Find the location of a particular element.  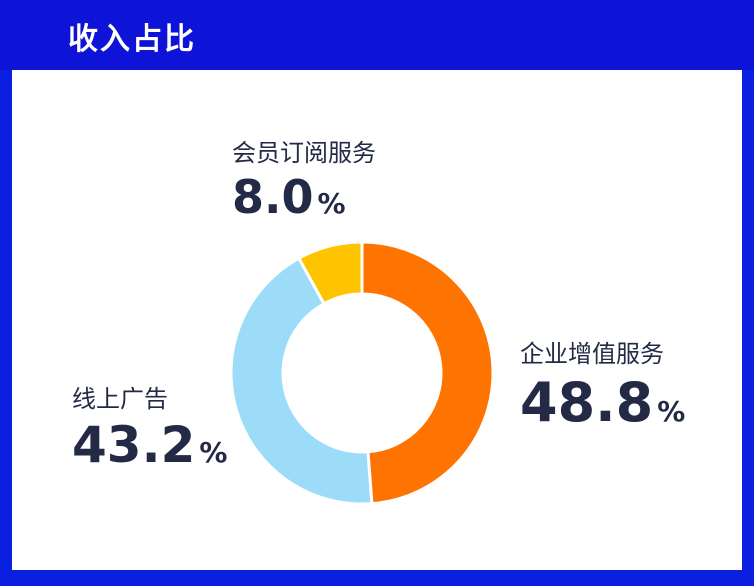

slice-name: 会员订阅服务 is located at coordinates (304, 153).